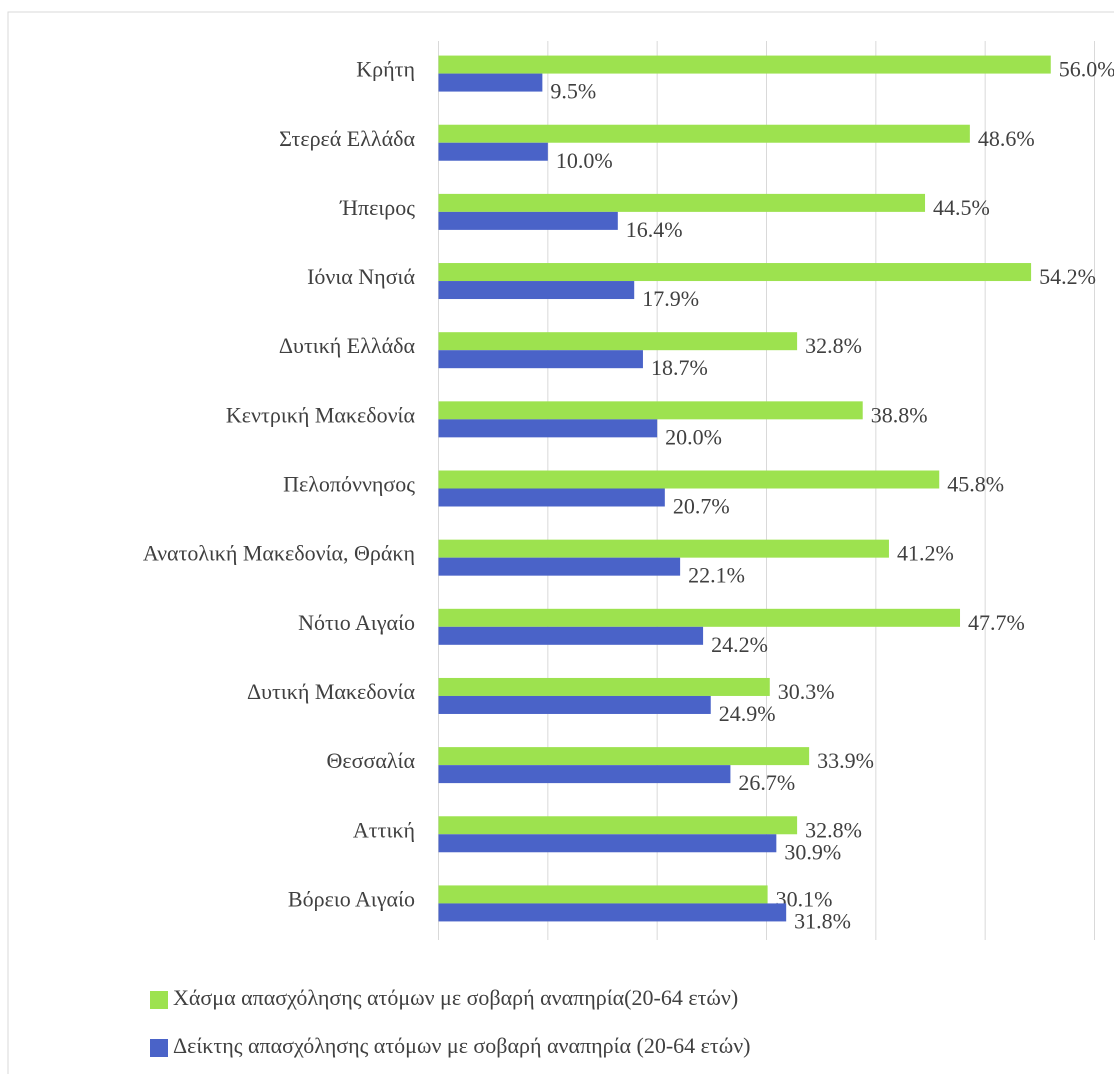  Describe the element at coordinates (347, 138) in the screenshot. I see `y-tick-label: Στερεά Ελλάδα` at that location.